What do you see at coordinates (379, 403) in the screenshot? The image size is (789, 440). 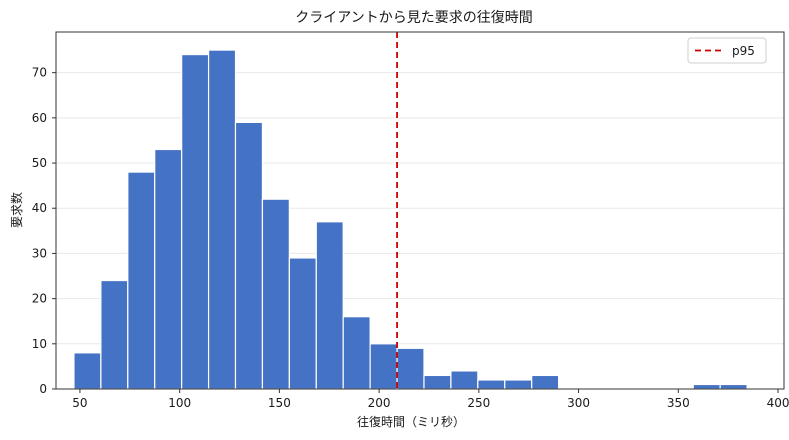 I see `x-tick-label: 200` at bounding box center [379, 403].